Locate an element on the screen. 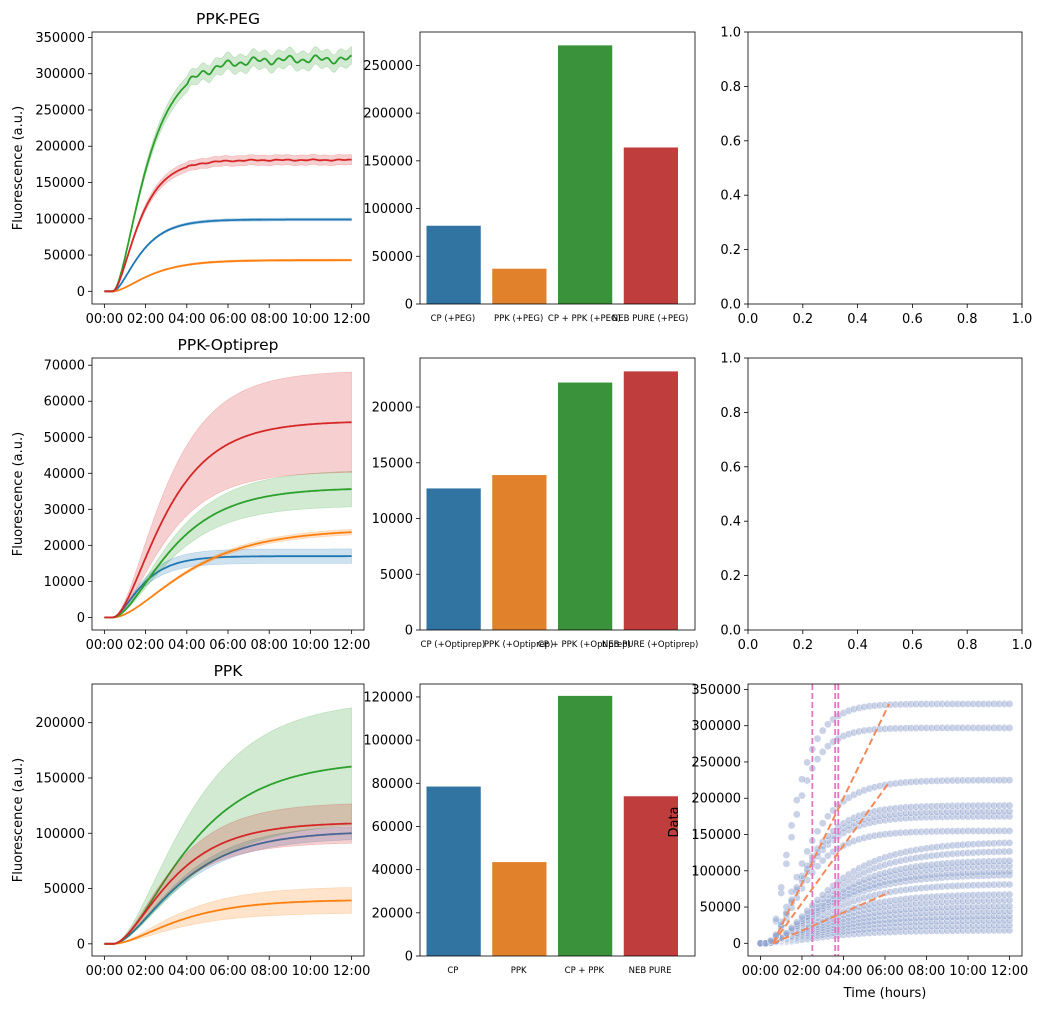 This screenshot has height=1009, width=1042. chart-title: PPK-Optiprep is located at coordinates (228, 345).